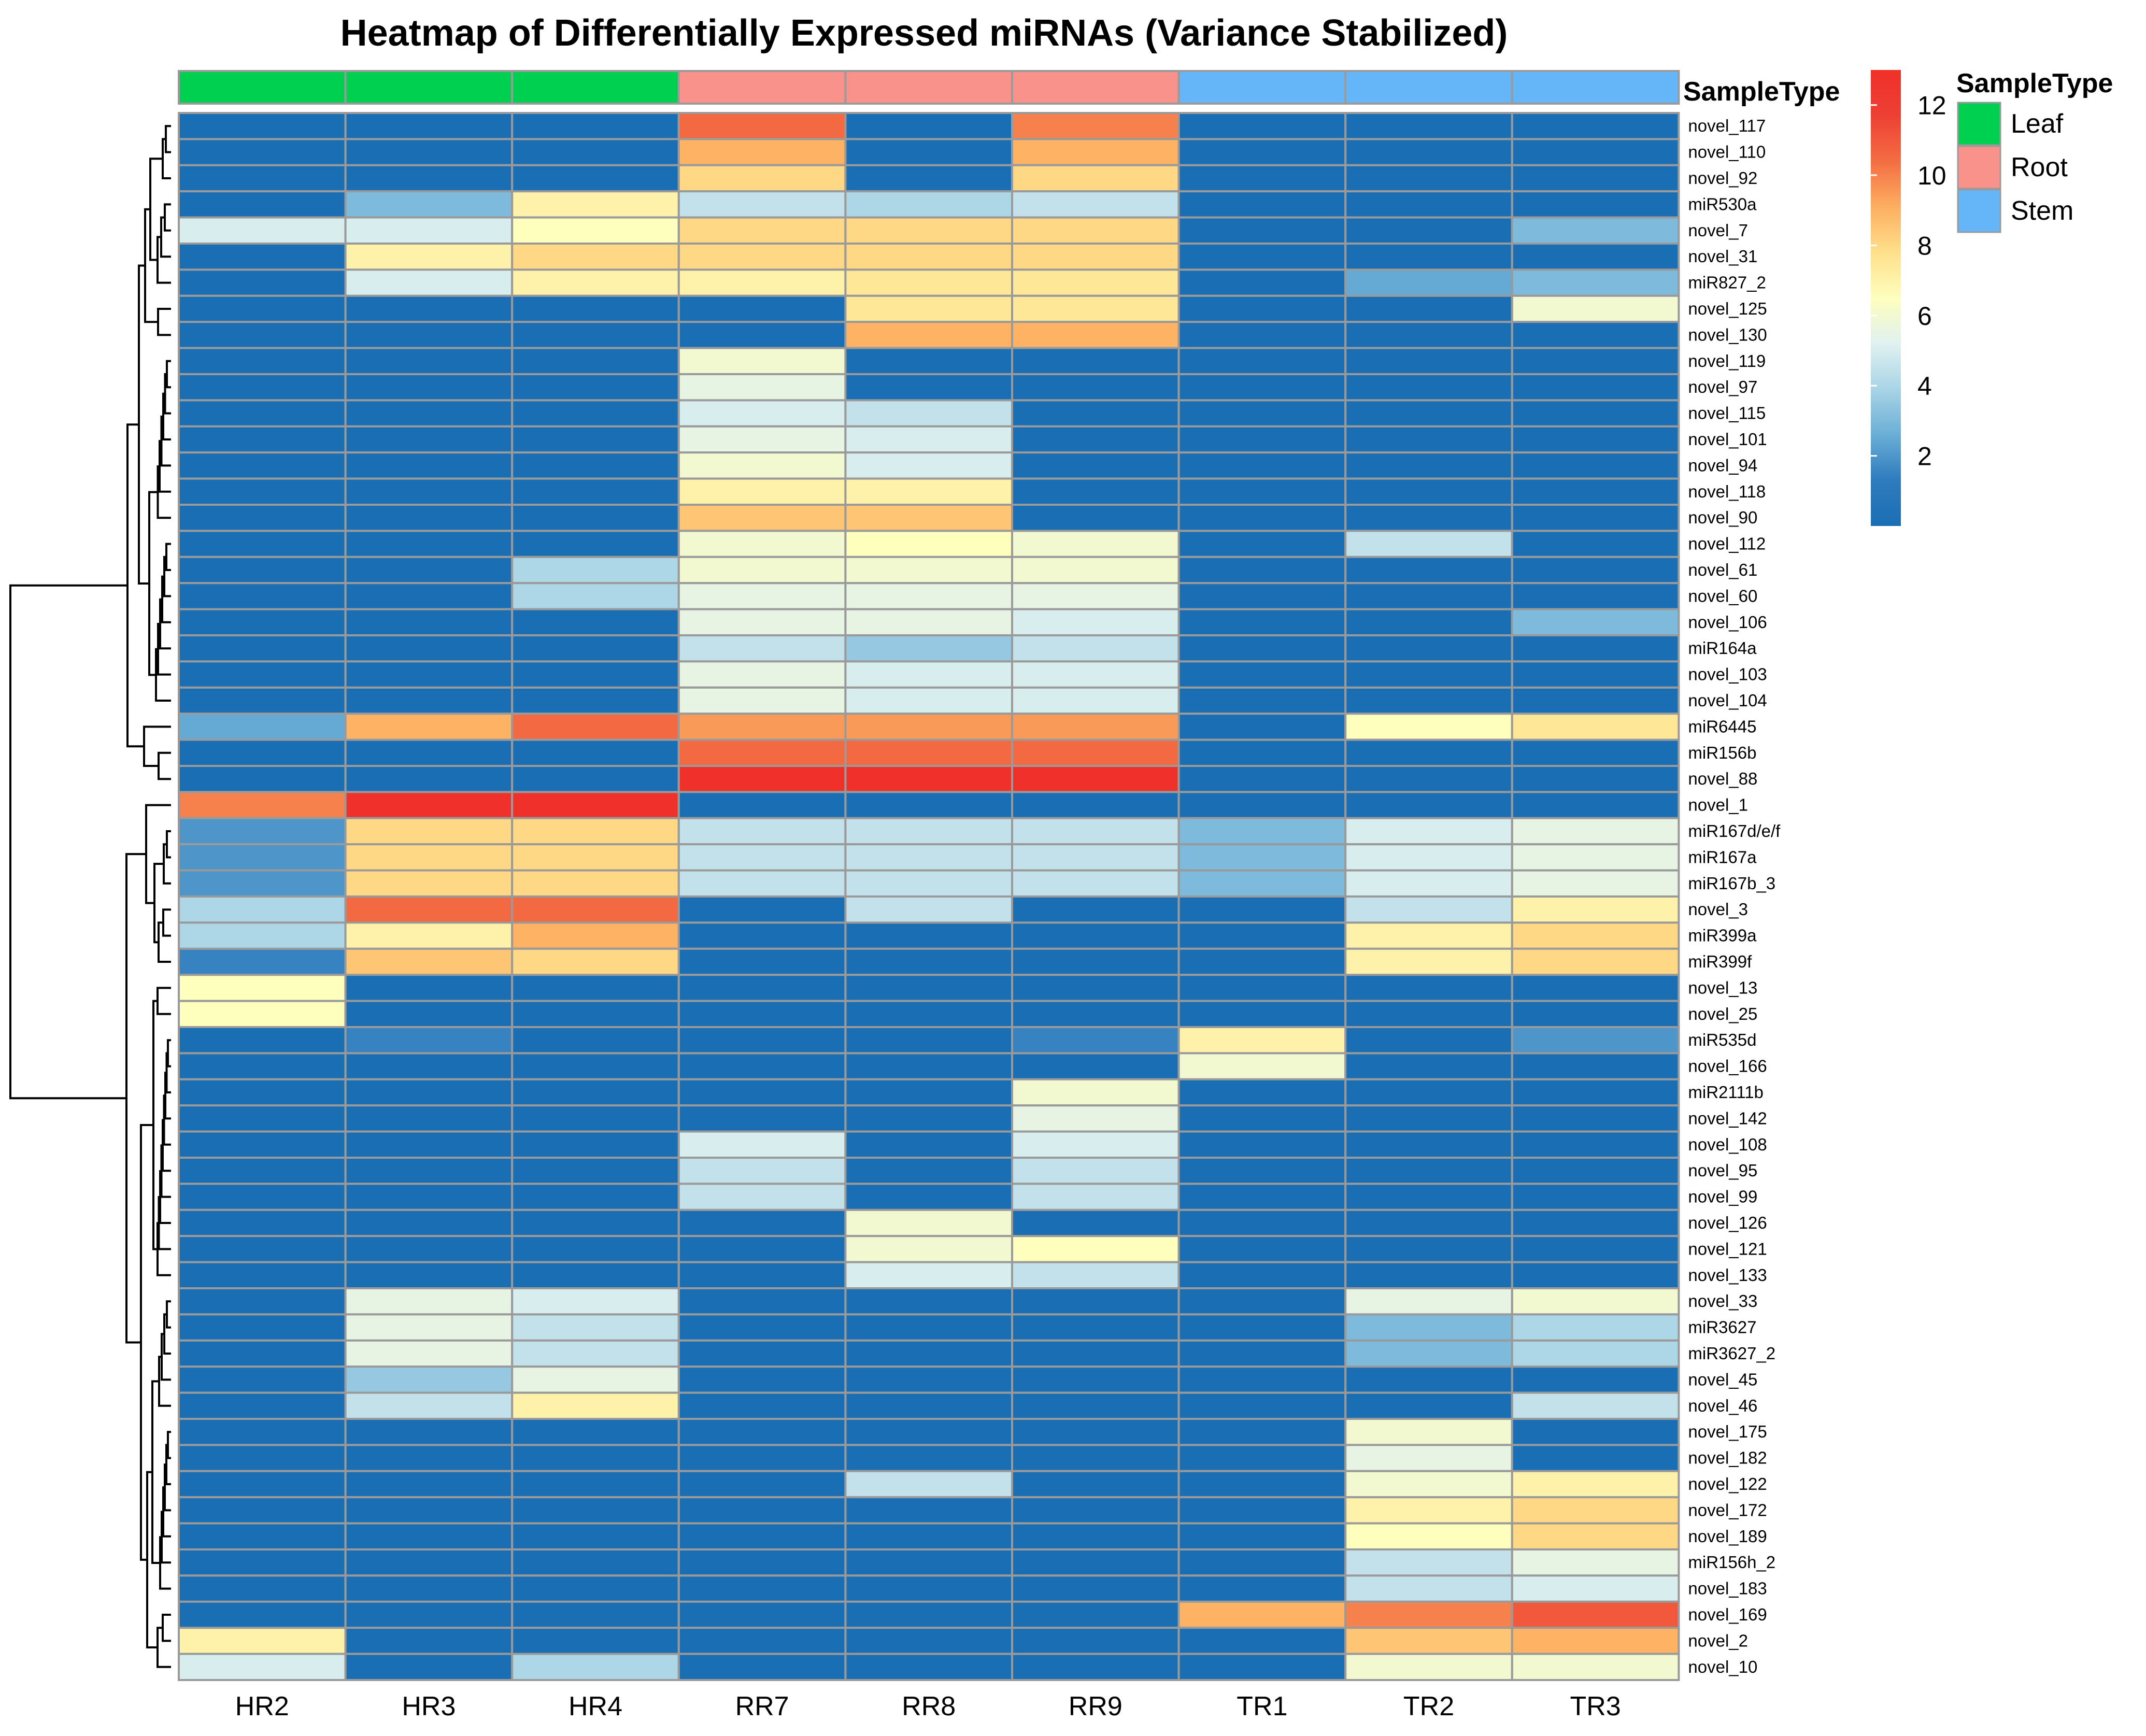 The image size is (2146, 1736). What do you see at coordinates (1722, 1013) in the screenshot?
I see `row-label-novel-25: novel_25` at bounding box center [1722, 1013].